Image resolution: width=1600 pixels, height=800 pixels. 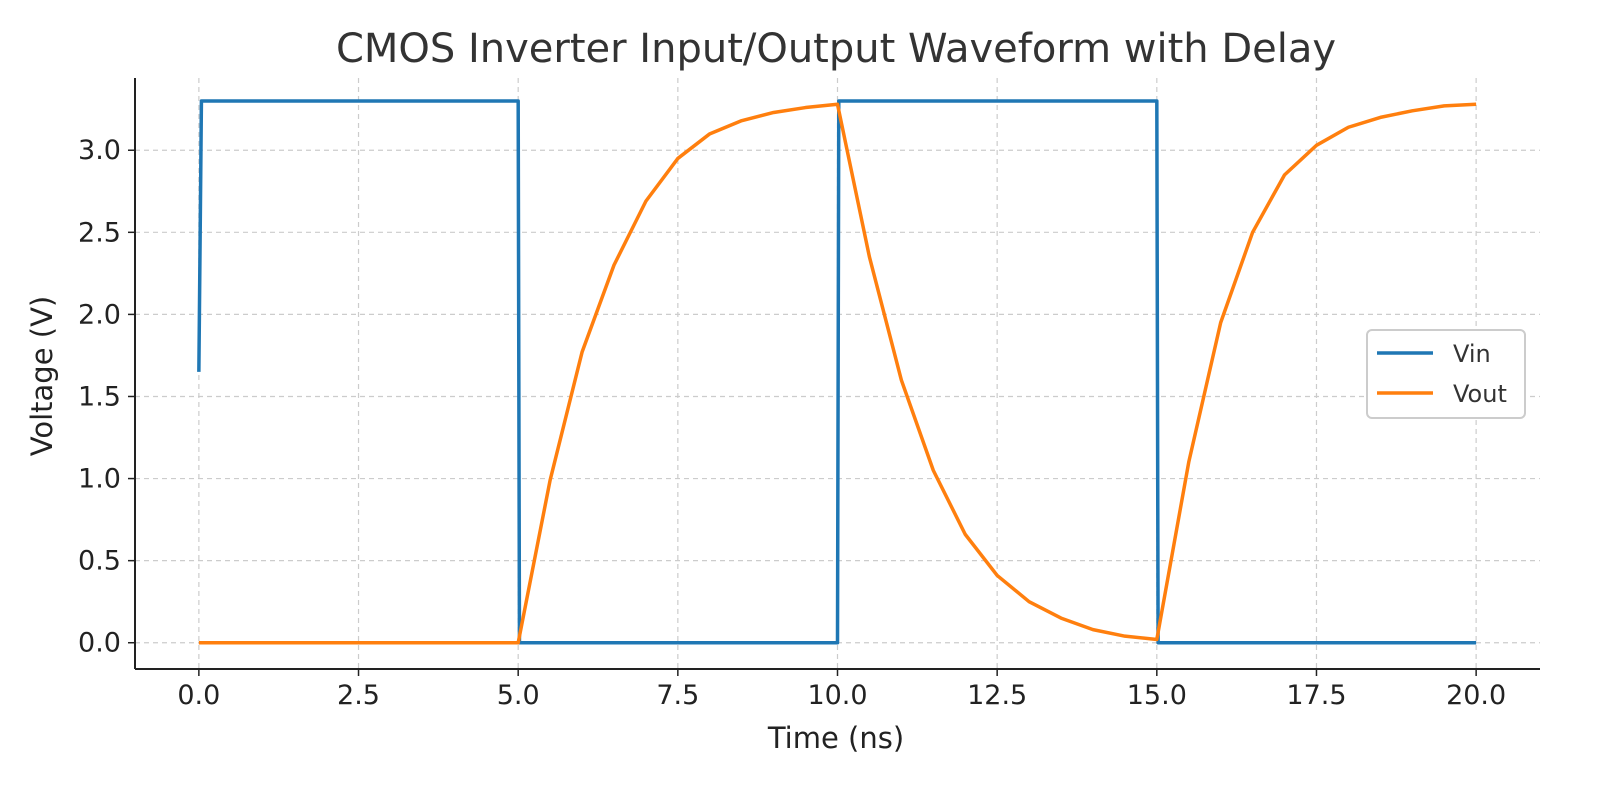 I want to click on y-tick-label: 3.0, so click(x=99, y=150).